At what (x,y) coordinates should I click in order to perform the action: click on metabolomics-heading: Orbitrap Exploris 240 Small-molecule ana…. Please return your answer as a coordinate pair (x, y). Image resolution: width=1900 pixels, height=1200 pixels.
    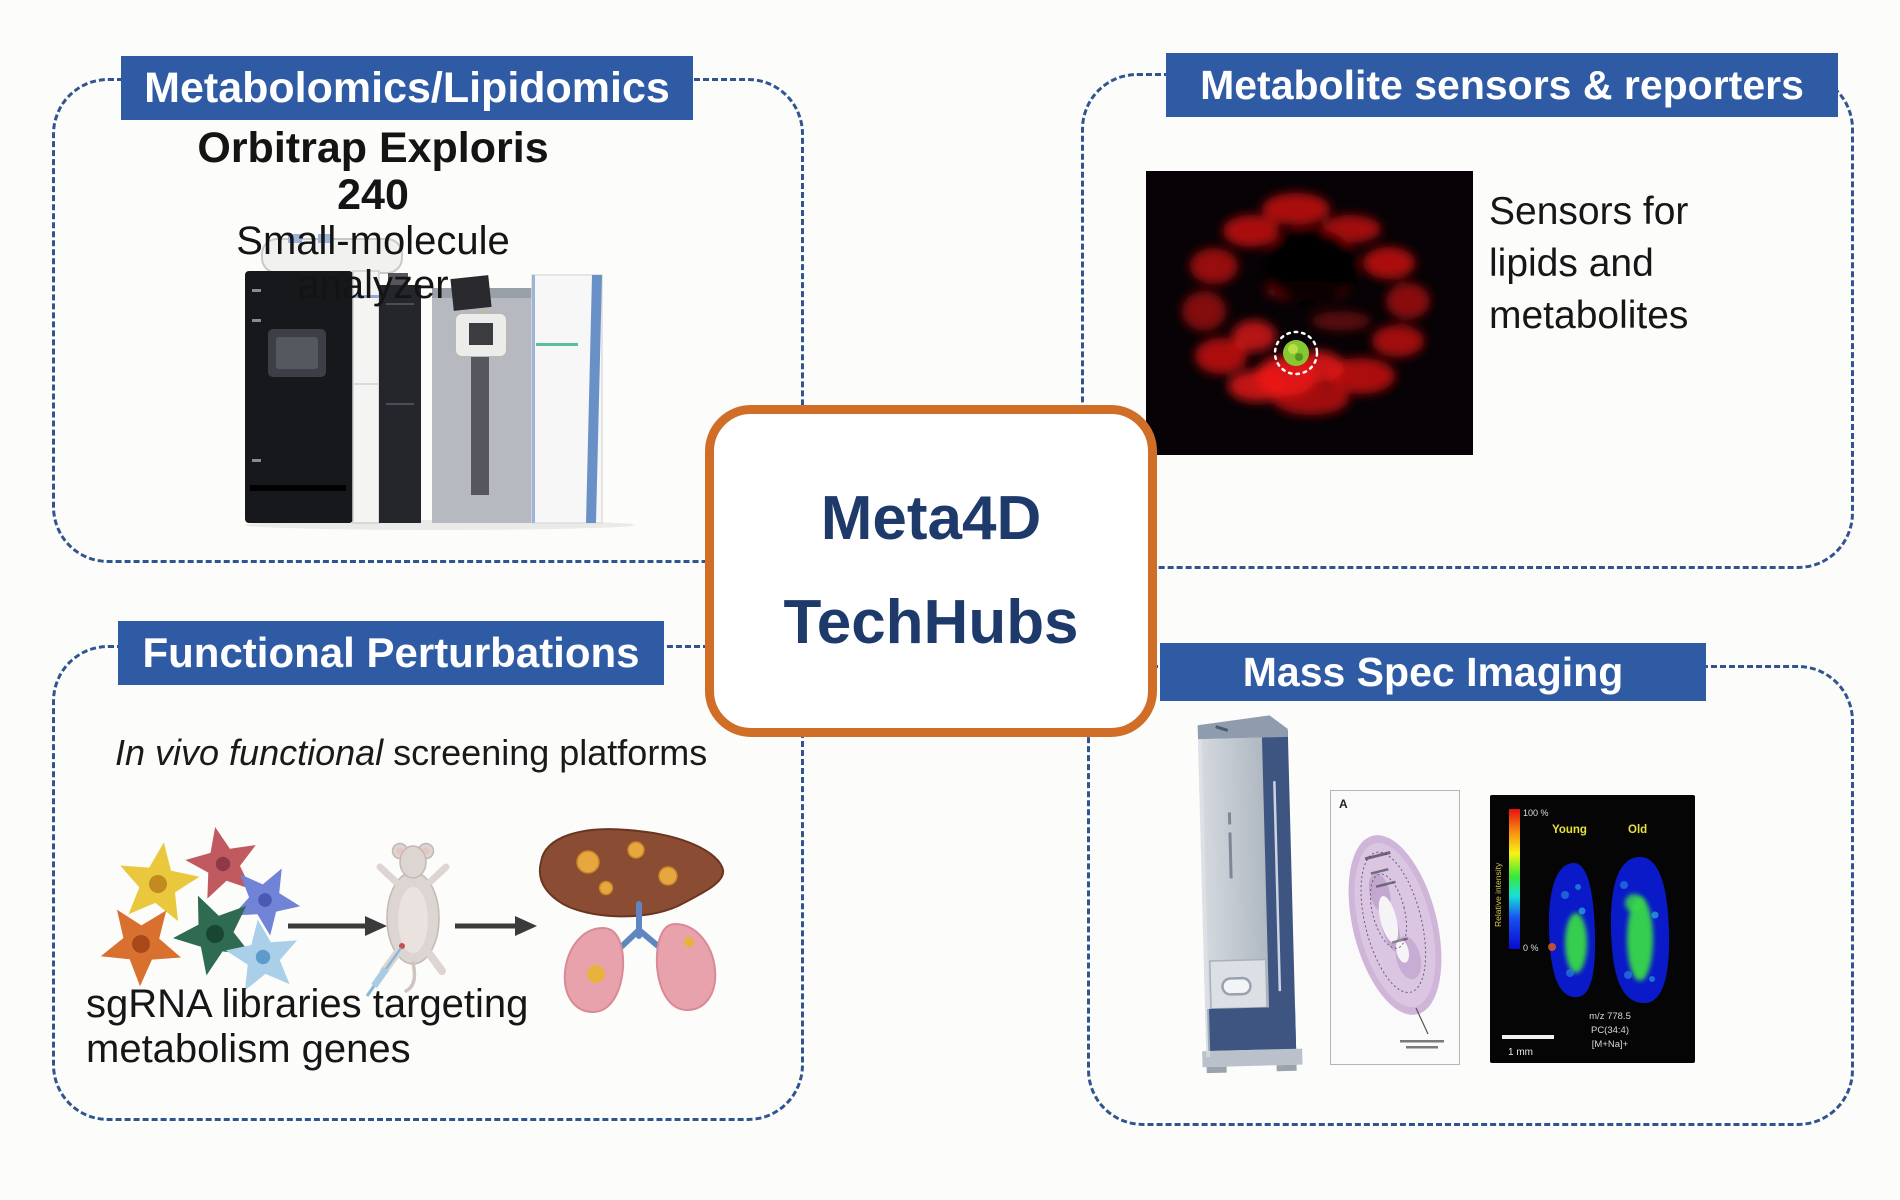
    Looking at the image, I should click on (373, 216).